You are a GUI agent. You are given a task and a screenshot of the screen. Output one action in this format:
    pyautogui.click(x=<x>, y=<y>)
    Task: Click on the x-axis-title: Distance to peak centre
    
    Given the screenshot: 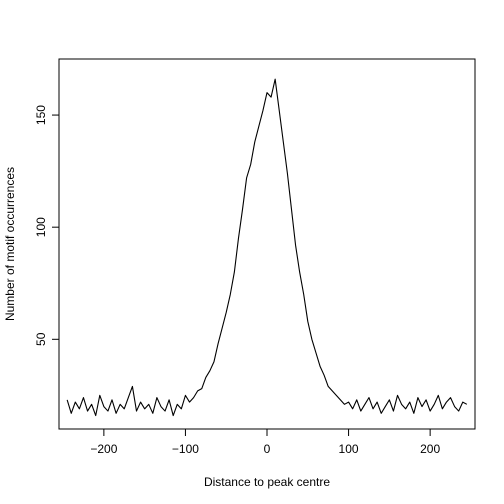 What is the action you would take?
    pyautogui.click(x=267, y=482)
    